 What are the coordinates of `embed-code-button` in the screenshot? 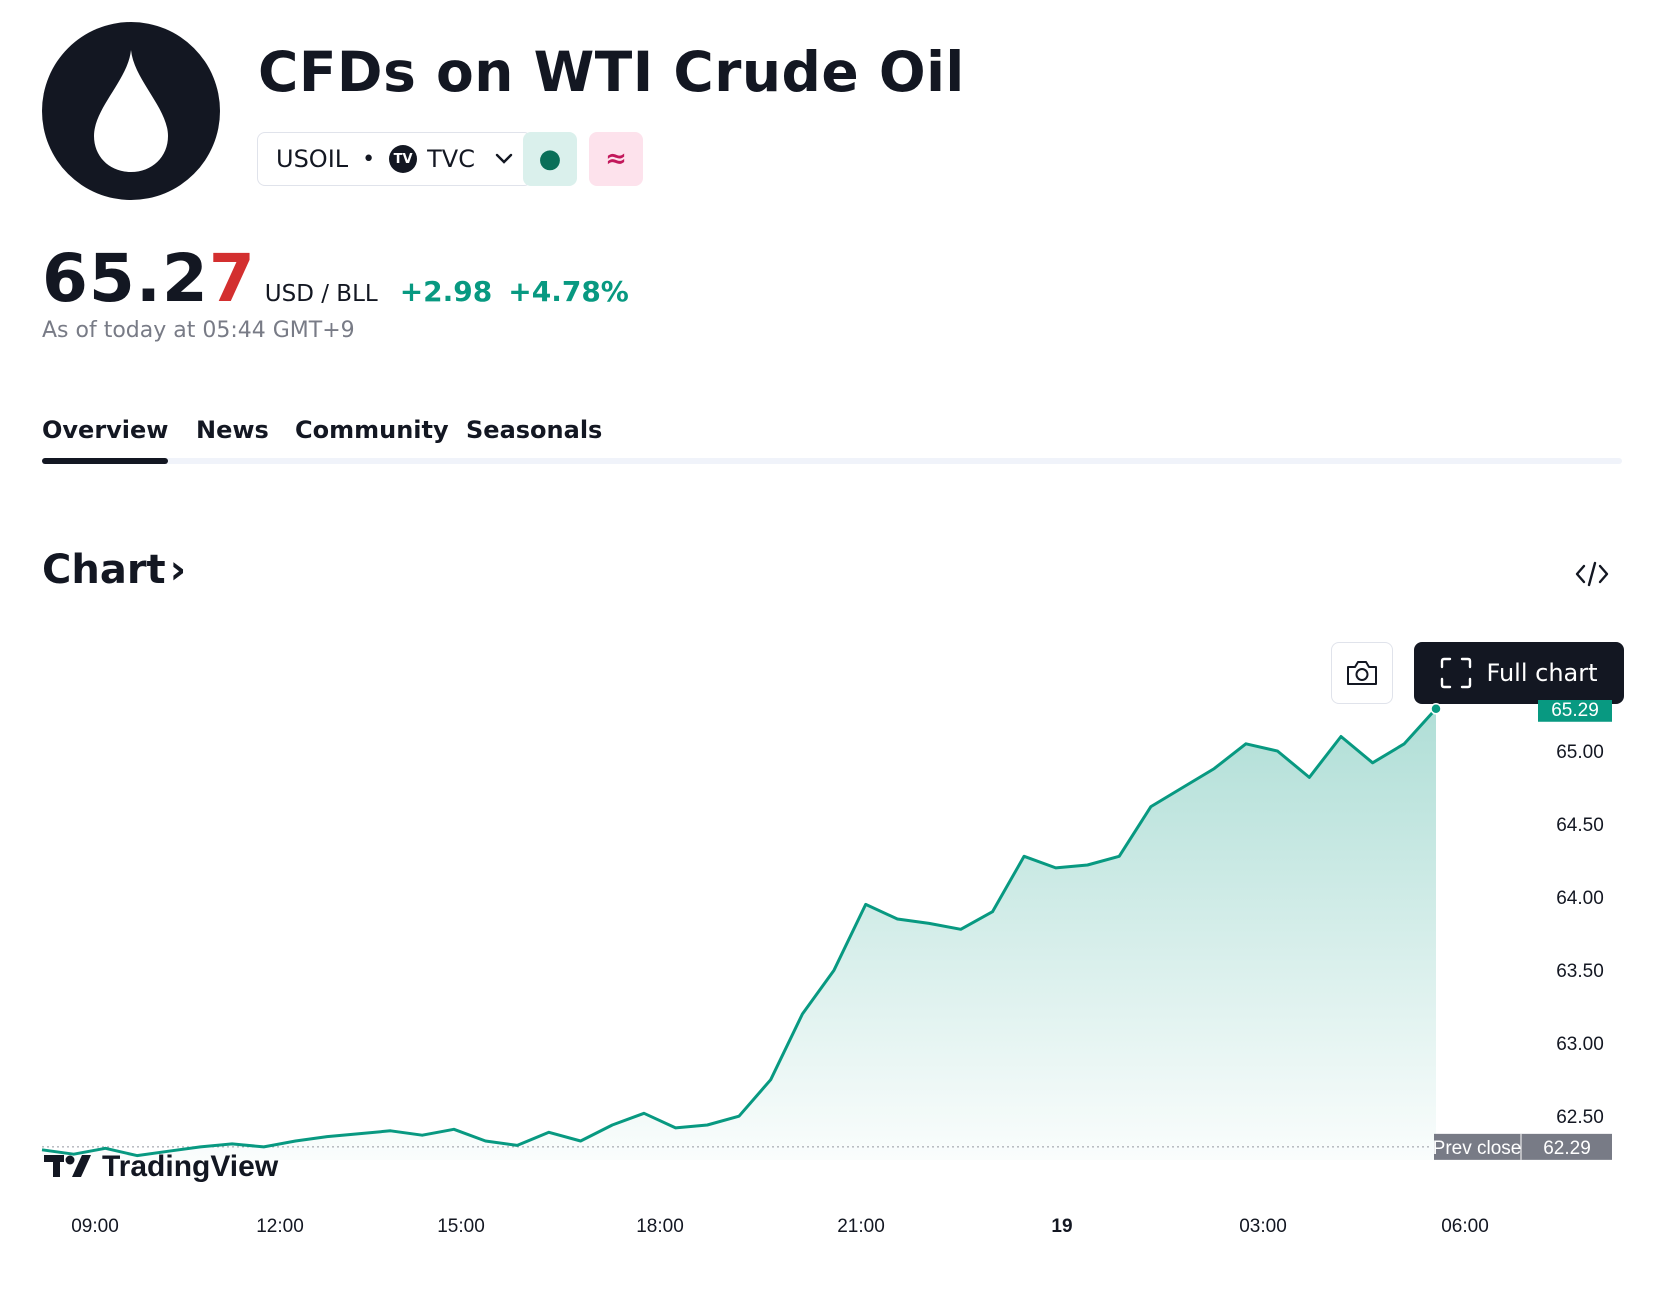 It's located at (1592, 574).